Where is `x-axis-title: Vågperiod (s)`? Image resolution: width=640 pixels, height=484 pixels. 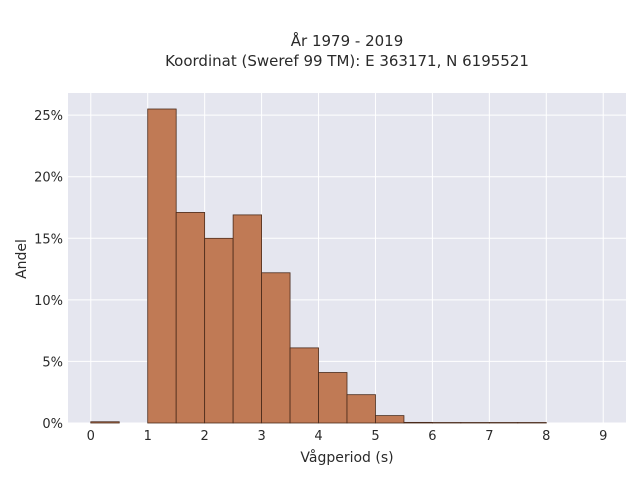
x-axis-title: Vågperiod (s) is located at coordinates (346, 457).